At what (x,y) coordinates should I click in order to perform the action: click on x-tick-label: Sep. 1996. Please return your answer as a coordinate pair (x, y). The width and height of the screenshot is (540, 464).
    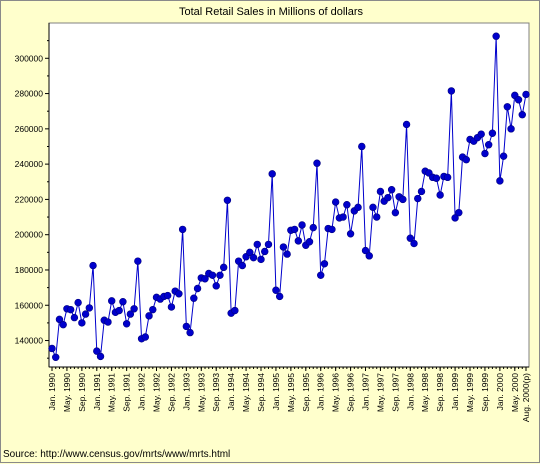
    Looking at the image, I should click on (351, 392).